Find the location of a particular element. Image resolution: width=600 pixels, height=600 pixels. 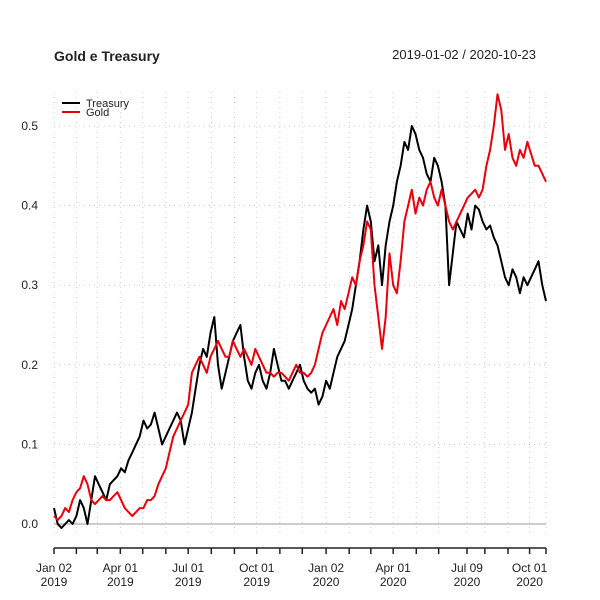

y-tick-label: 0.4 is located at coordinates (29, 206).